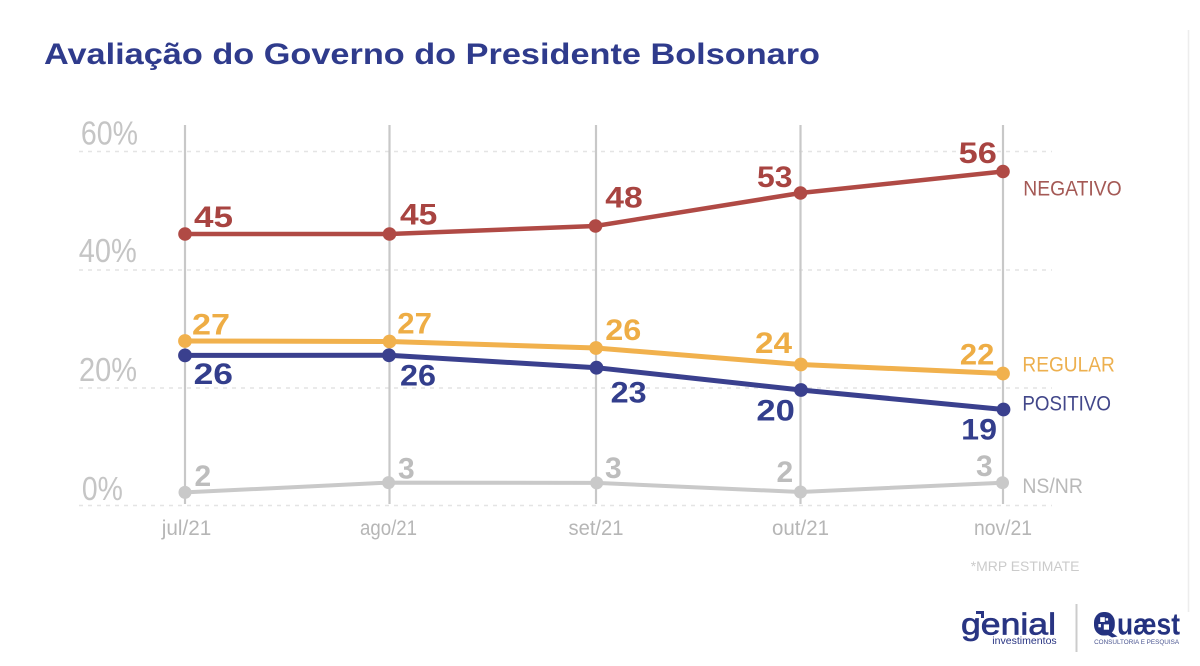 The height and width of the screenshot is (666, 1200). Describe the element at coordinates (1068, 365) in the screenshot. I see `svg-text: REGULAR` at that location.